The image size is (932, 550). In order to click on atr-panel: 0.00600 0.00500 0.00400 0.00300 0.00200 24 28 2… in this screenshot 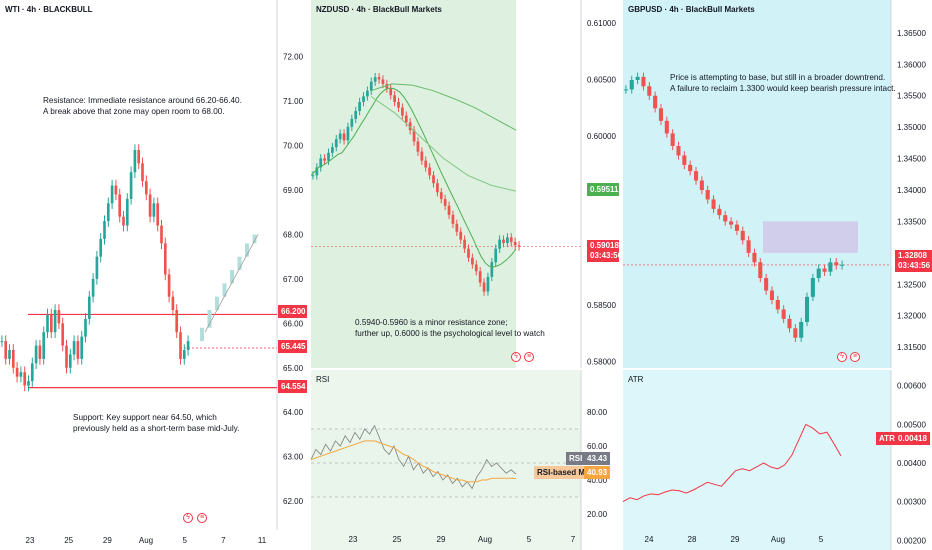, I will do `click(777, 460)`.